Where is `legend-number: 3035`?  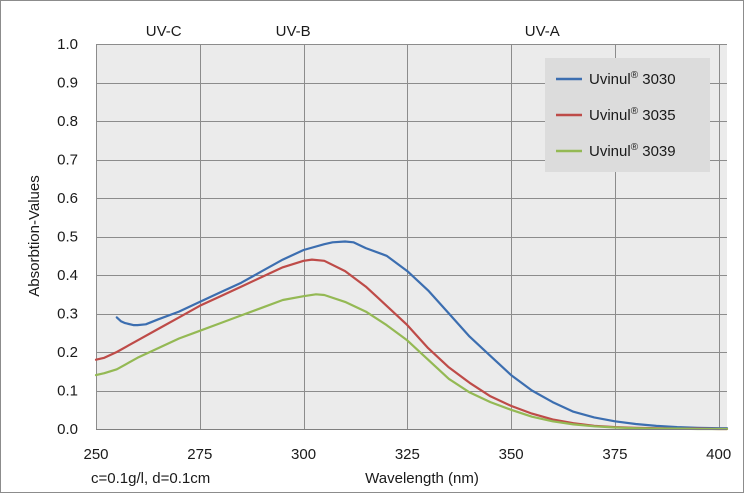
legend-number: 3035 is located at coordinates (657, 115).